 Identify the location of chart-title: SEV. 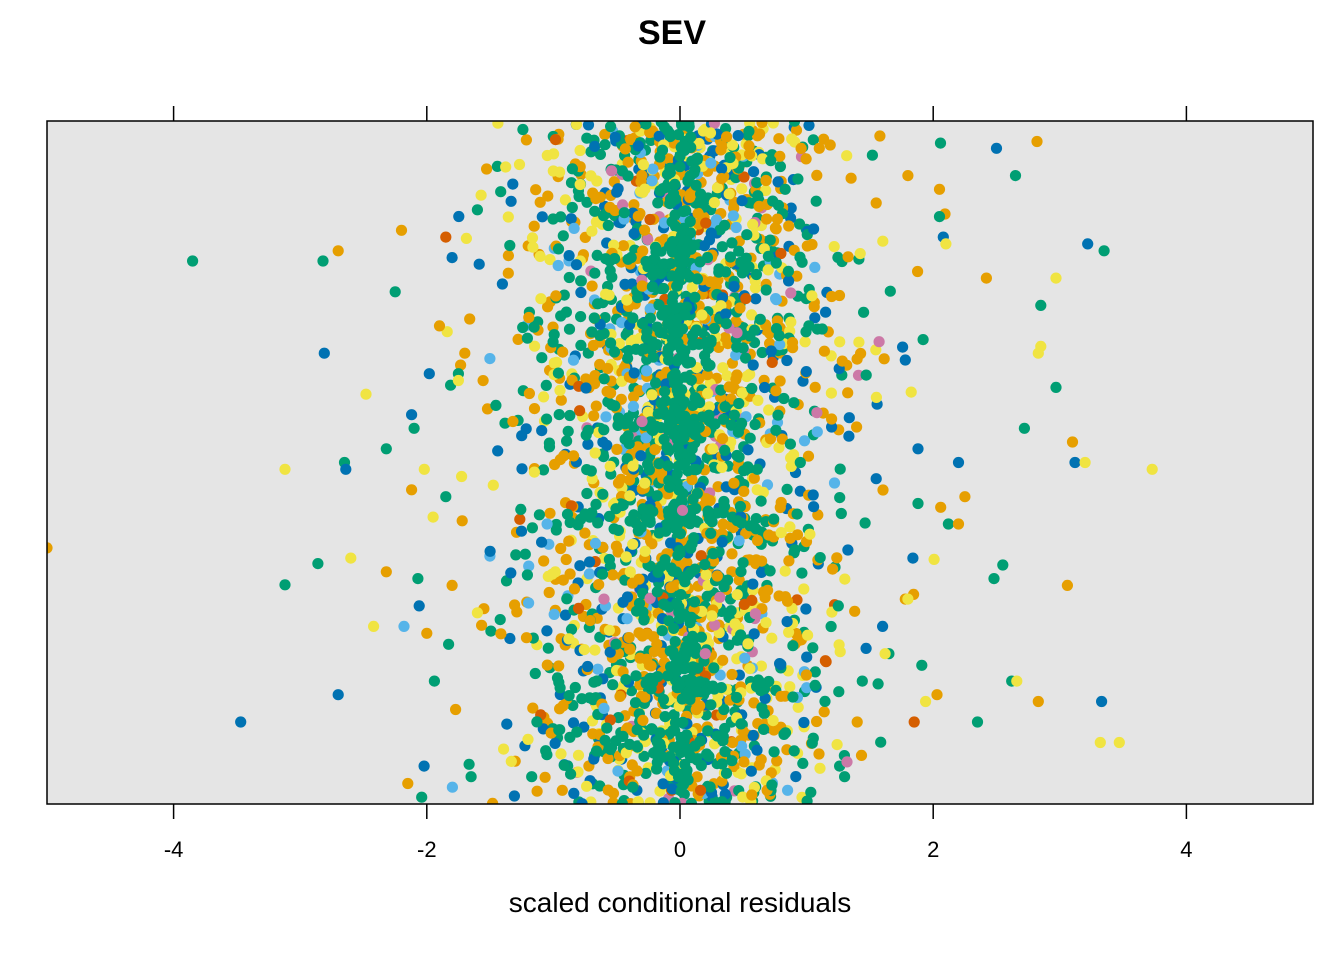
(672, 33).